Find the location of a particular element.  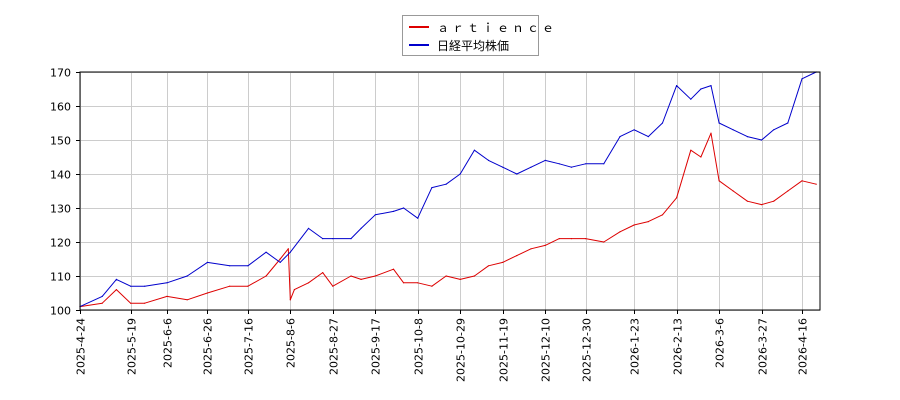

legend-label-nikkei: 日経平均株価 is located at coordinates (473, 45).